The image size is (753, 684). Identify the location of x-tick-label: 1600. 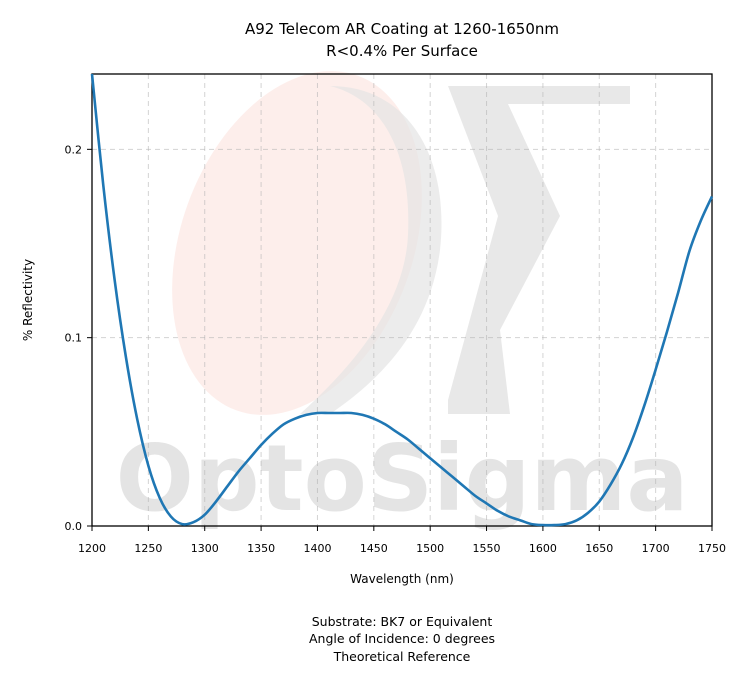
(543, 548).